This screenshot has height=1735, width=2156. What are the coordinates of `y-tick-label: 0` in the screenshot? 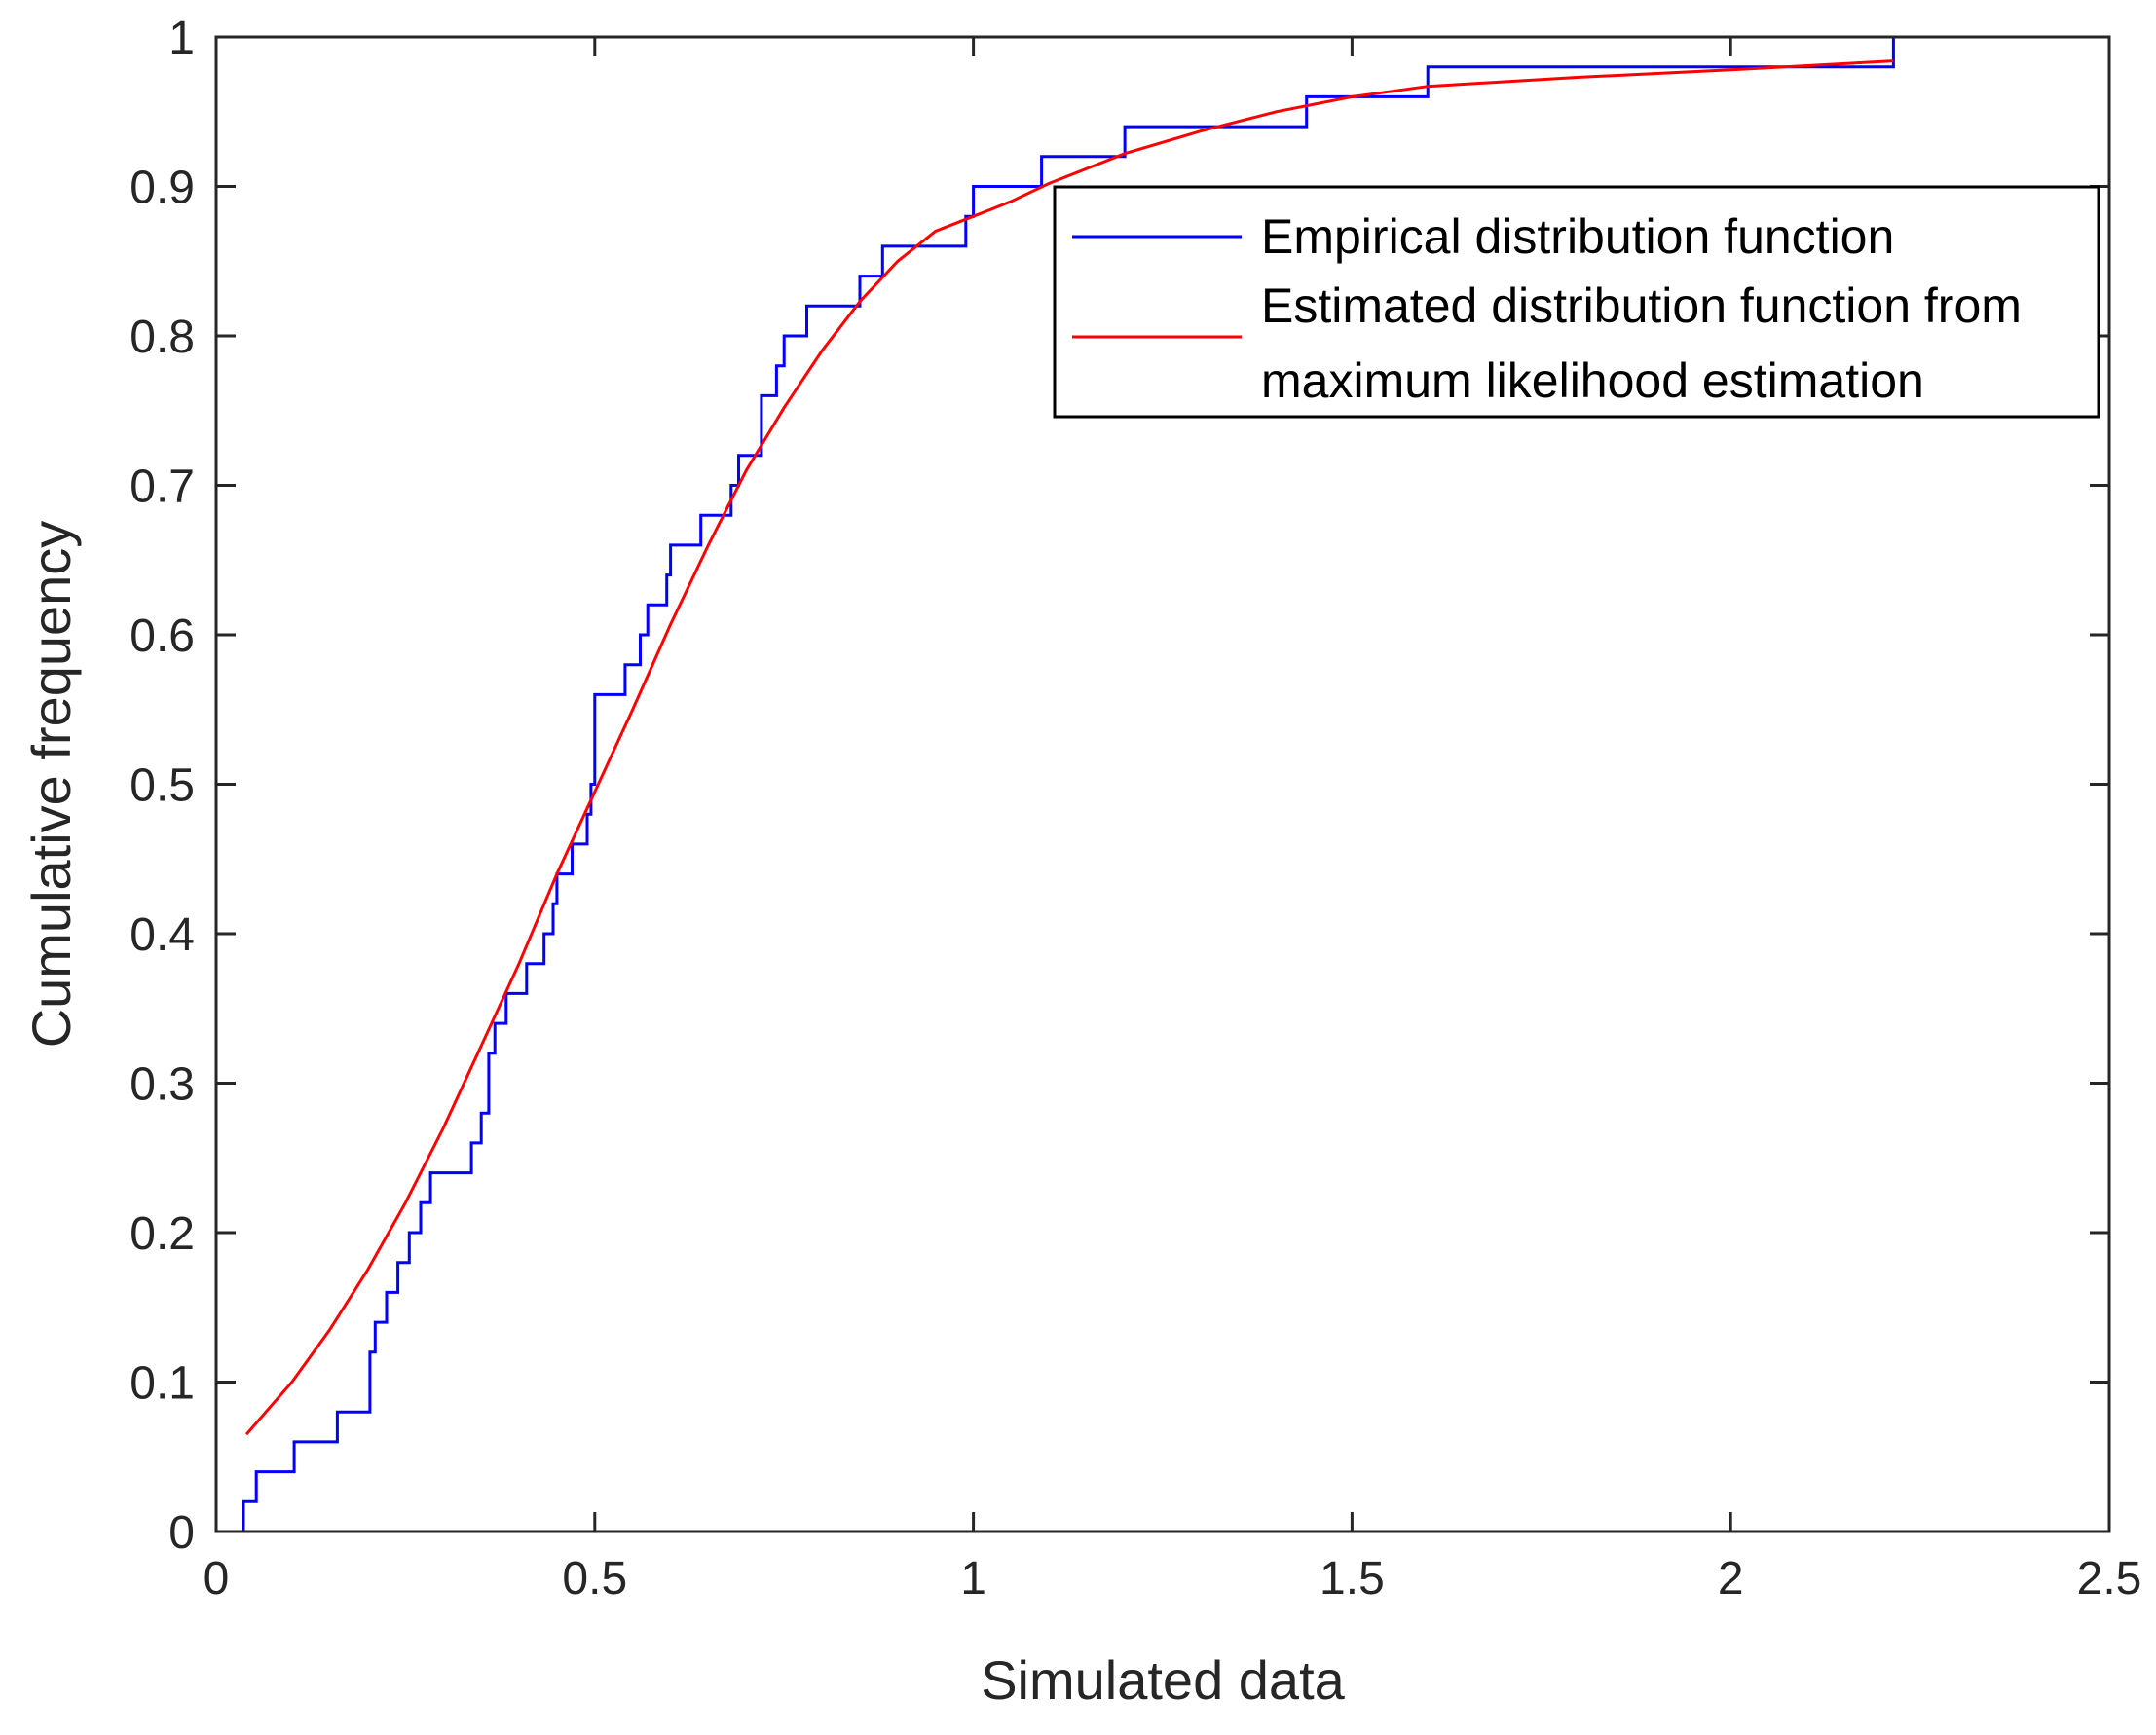 It's located at (182, 1533).